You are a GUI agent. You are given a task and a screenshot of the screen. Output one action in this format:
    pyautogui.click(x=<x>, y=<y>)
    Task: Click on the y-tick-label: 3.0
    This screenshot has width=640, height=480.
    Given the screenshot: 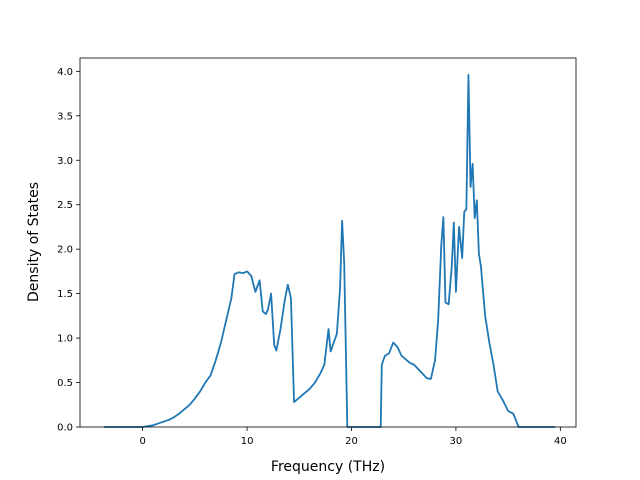 What is the action you would take?
    pyautogui.click(x=65, y=161)
    